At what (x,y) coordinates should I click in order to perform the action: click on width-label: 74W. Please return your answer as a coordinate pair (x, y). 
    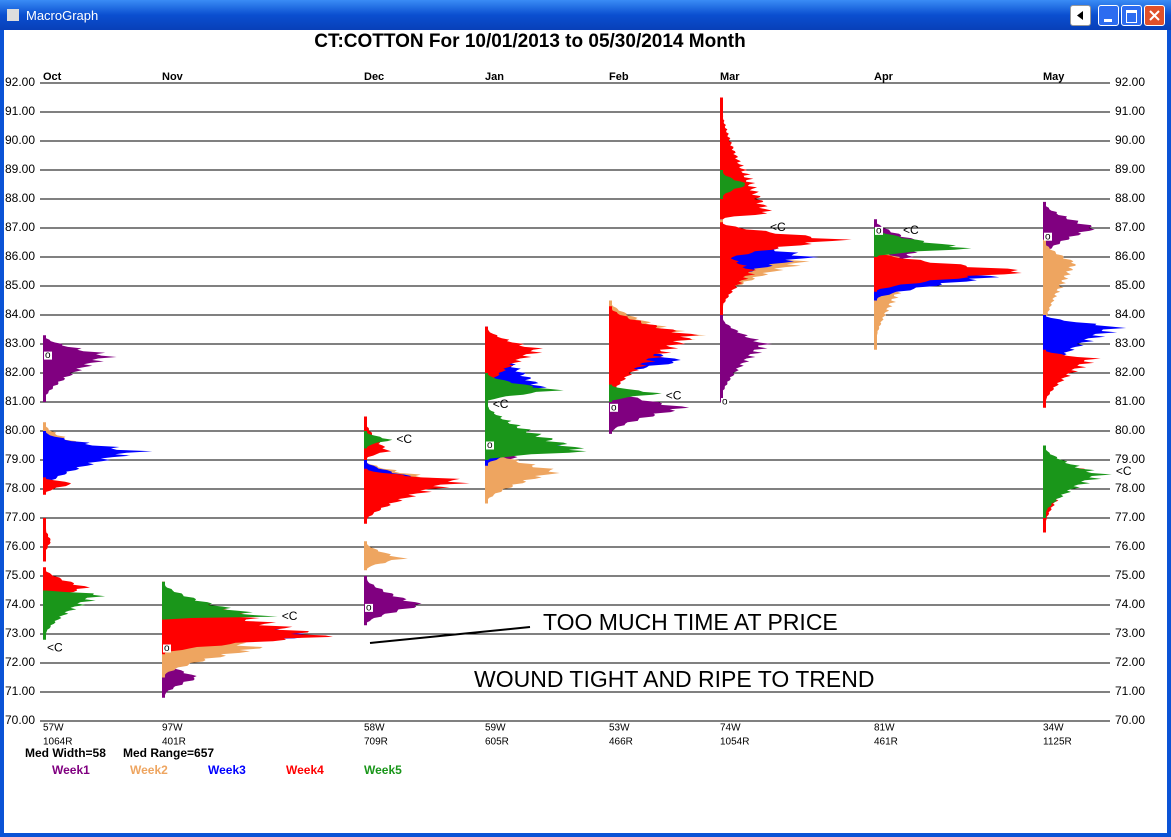
    Looking at the image, I should click on (730, 728).